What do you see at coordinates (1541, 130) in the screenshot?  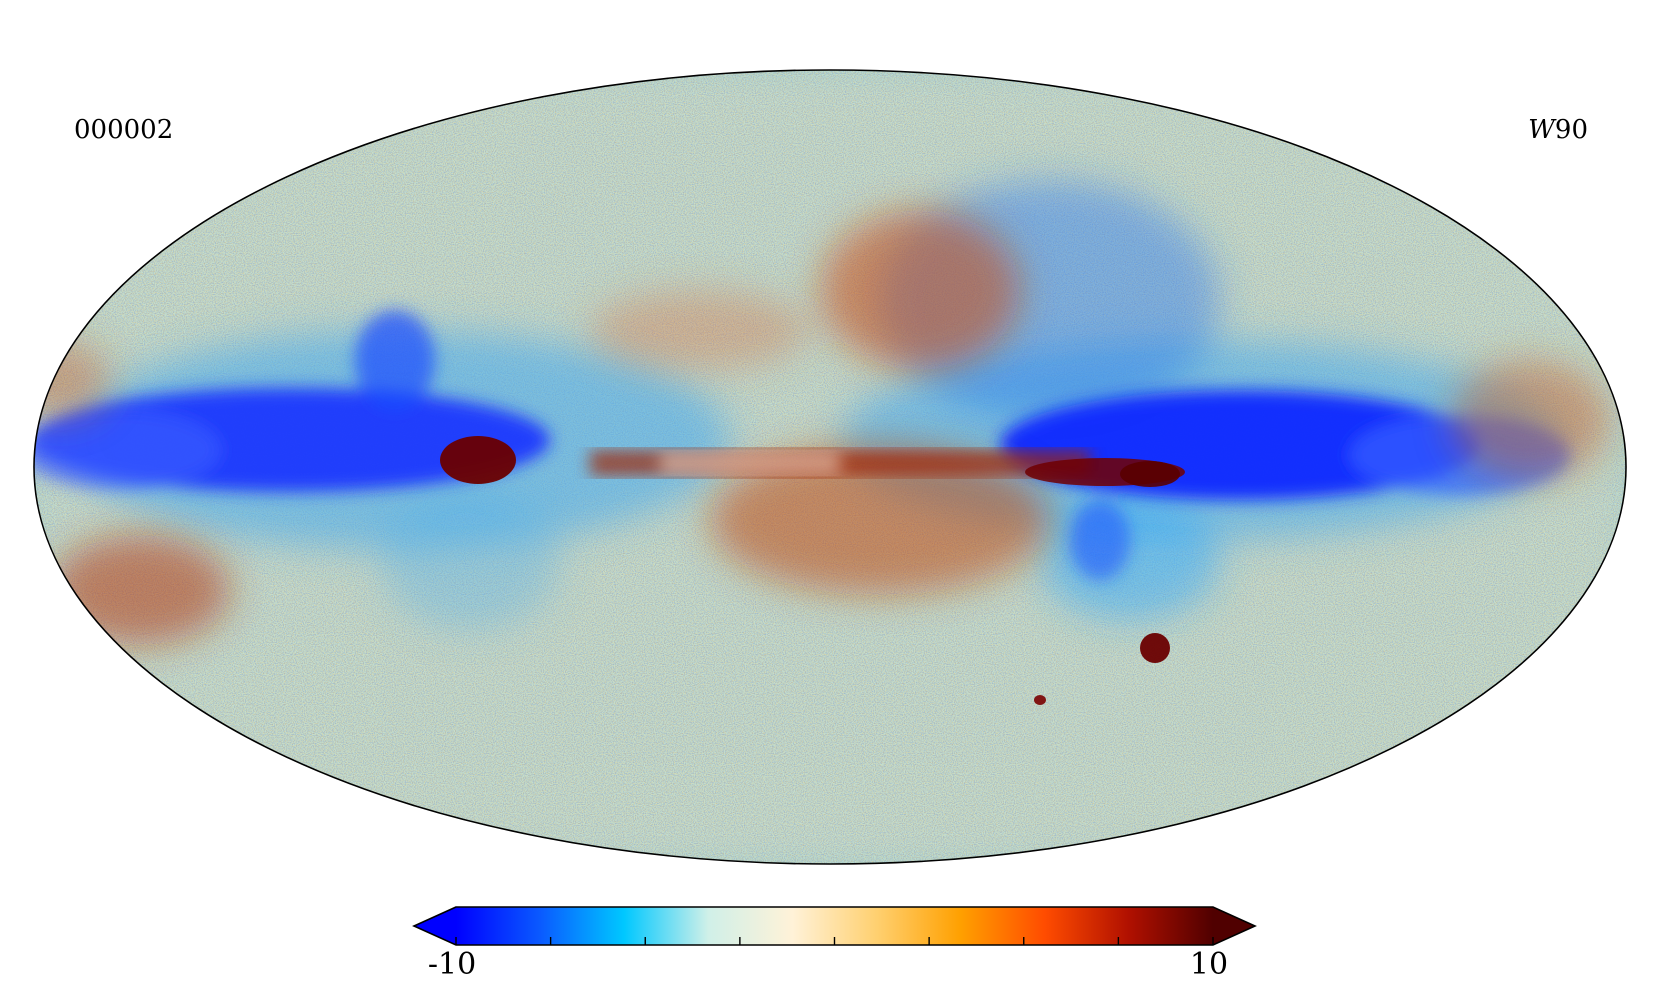 I see `band-label-letter: W` at bounding box center [1541, 130].